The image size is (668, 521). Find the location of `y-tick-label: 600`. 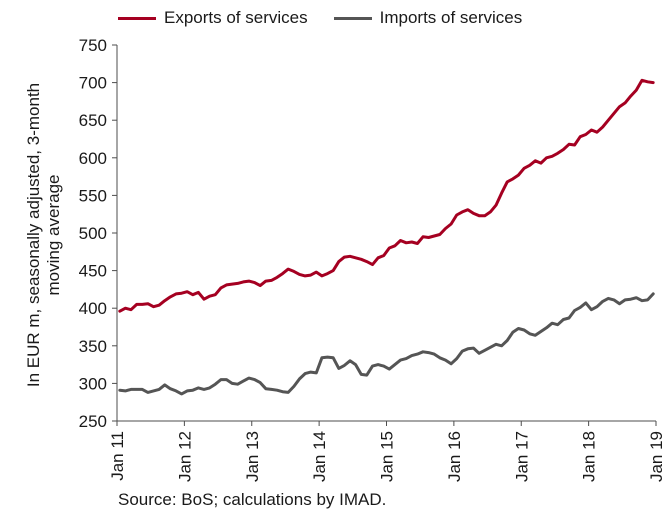

y-tick-label: 600 is located at coordinates (93, 158).